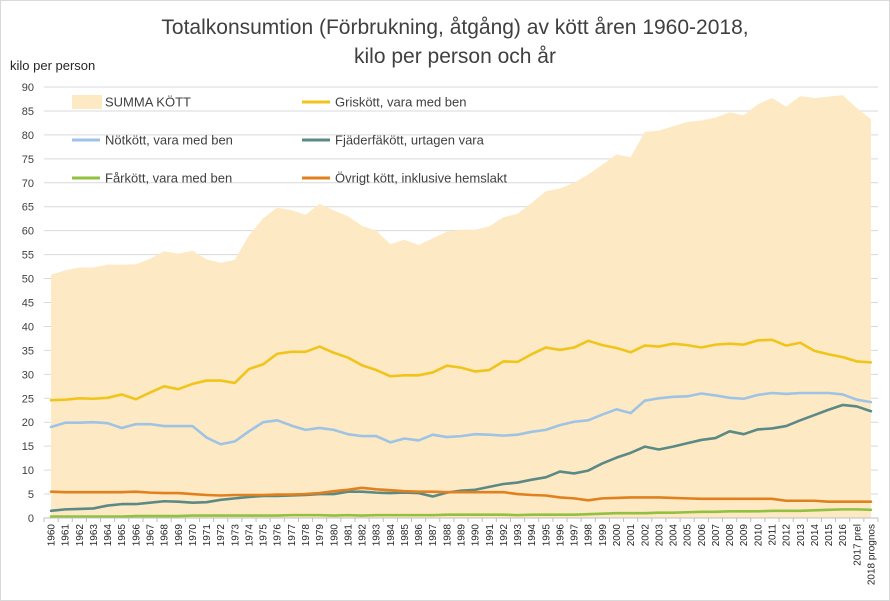  I want to click on legend-label: SUMMA KÖTT, so click(148, 102).